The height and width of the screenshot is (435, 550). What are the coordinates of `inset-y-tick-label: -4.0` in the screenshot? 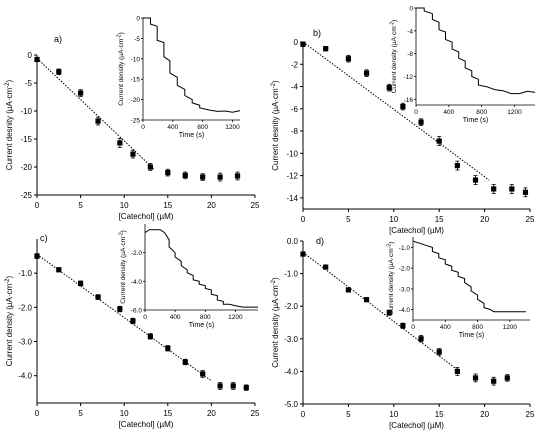 It's located at (137, 282).